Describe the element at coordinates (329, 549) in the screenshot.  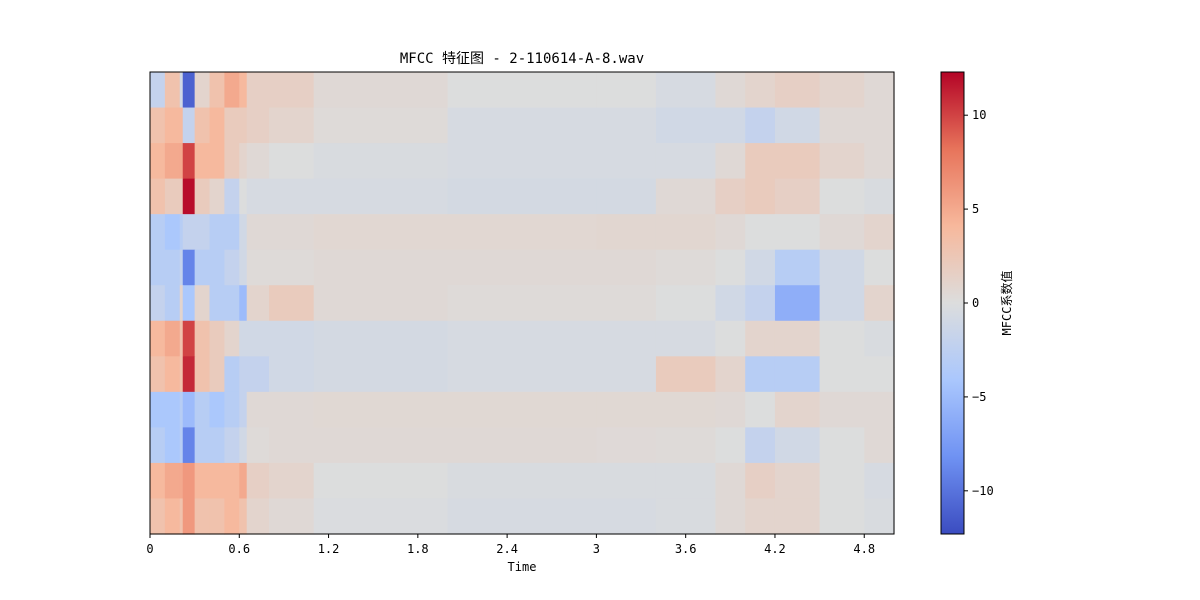
I see `x-tick-label: 1.2` at that location.